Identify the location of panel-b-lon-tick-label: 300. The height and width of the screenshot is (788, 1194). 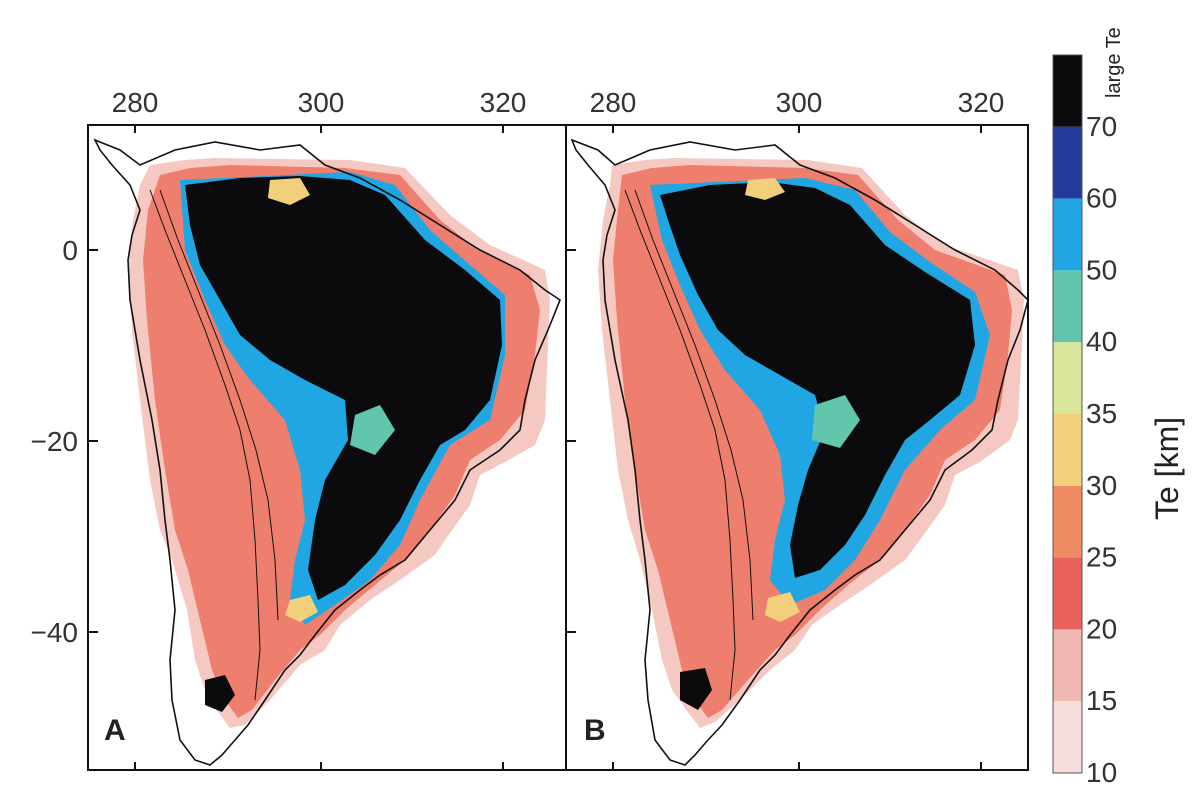
(799, 102).